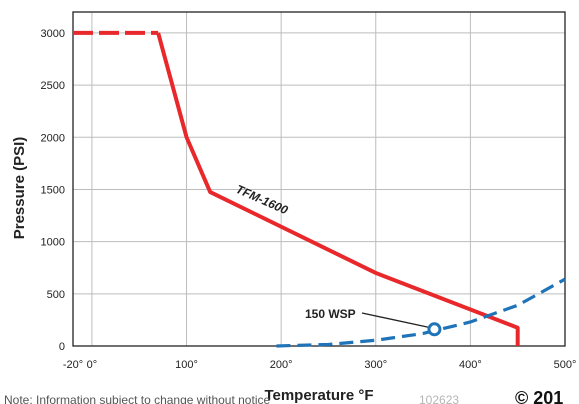  What do you see at coordinates (56, 295) in the screenshot?
I see `y-tick-label: 500` at bounding box center [56, 295].